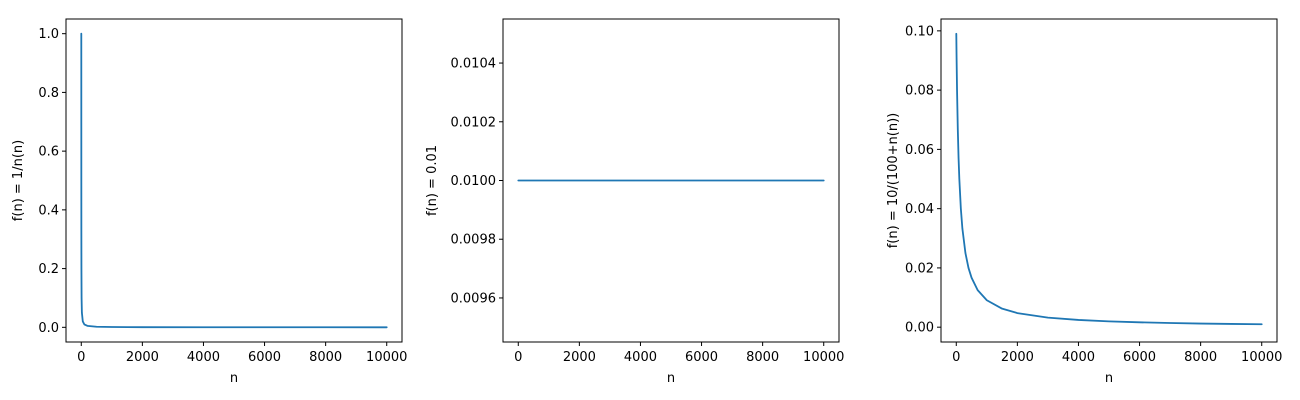 The image size is (1300, 400). What do you see at coordinates (893, 181) in the screenshot?
I see `y-axis-label: f(n) = 10/(100+n(n))` at bounding box center [893, 181].